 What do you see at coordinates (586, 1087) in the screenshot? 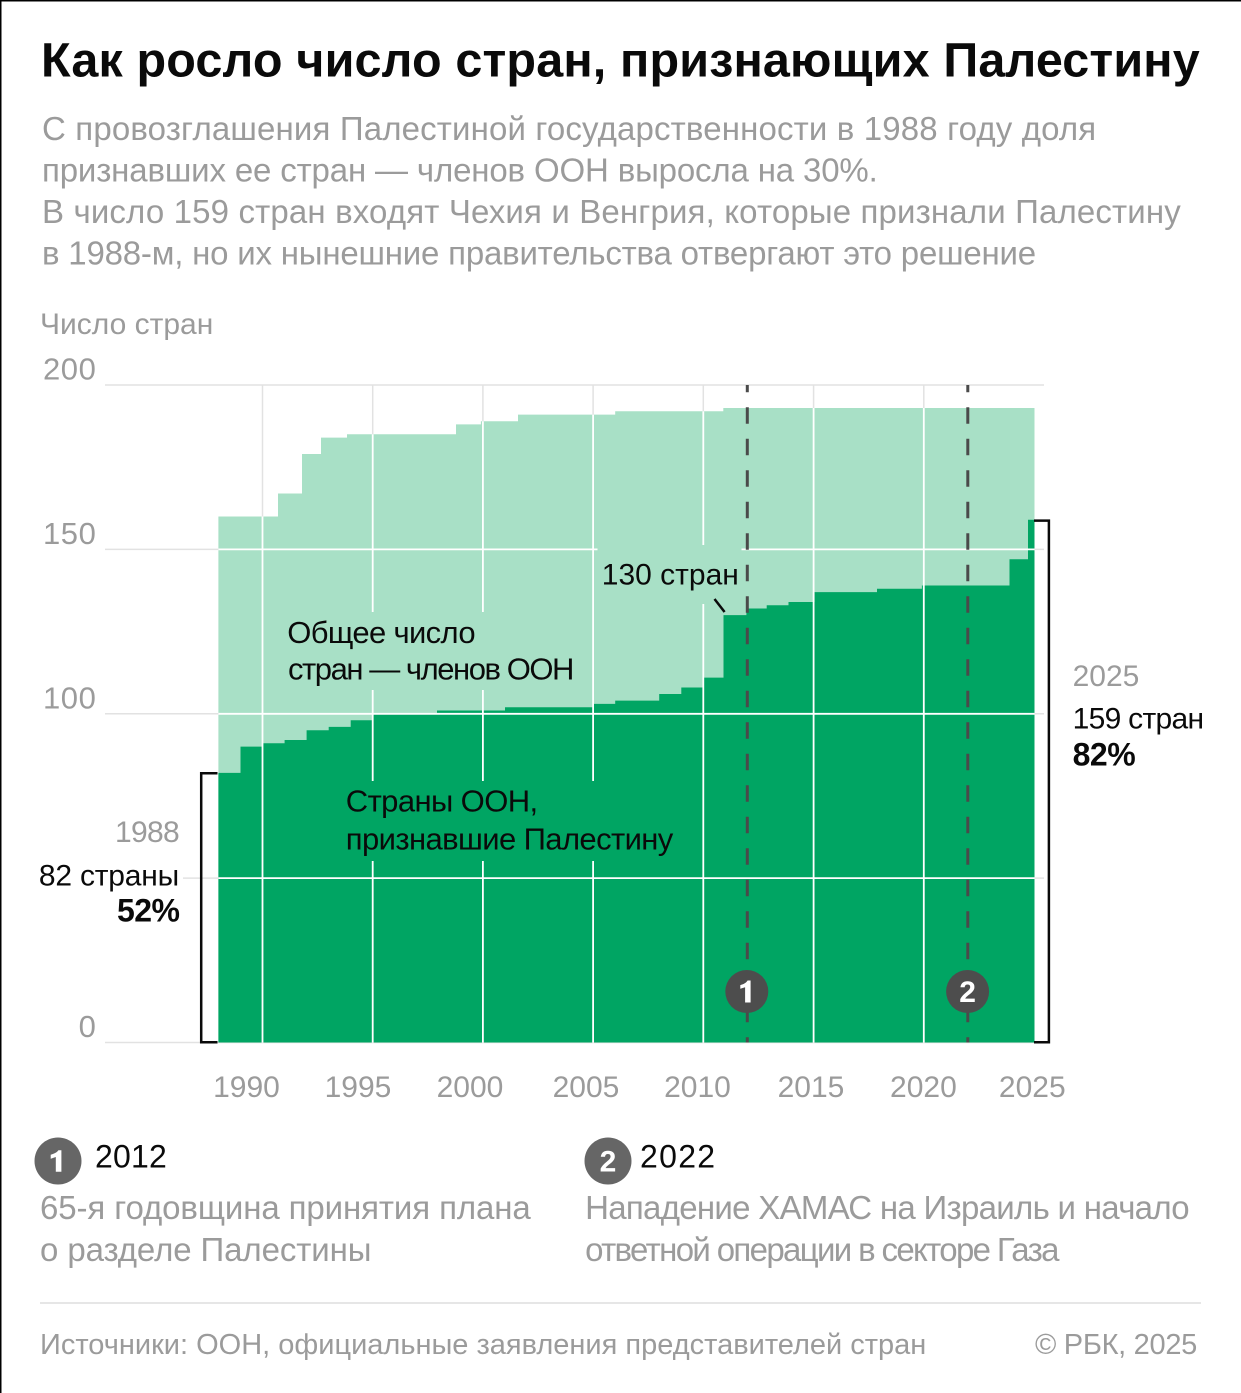
I see `svg-text: 2005` at bounding box center [586, 1087].